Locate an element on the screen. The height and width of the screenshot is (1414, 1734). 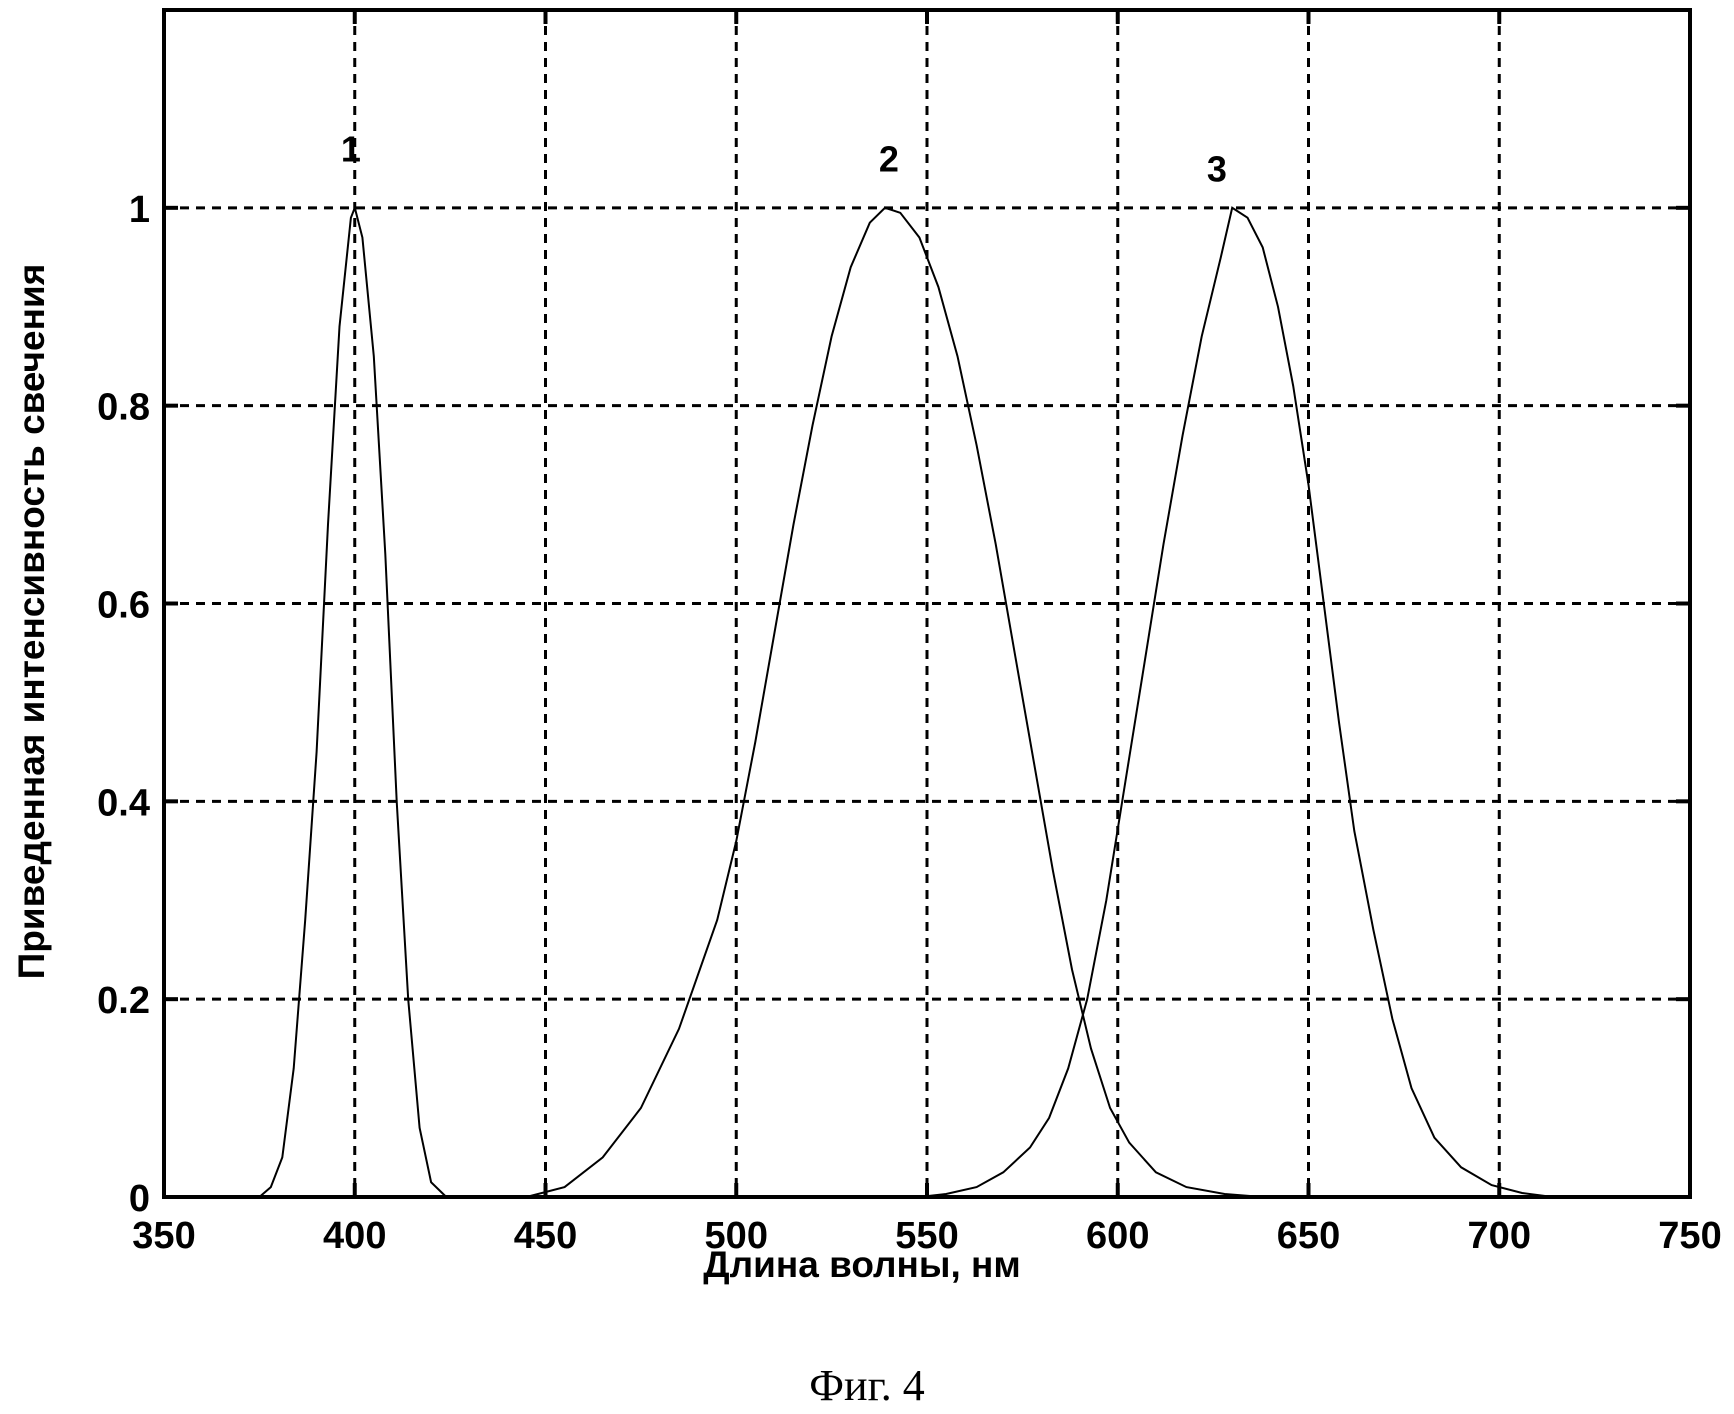
y-tick-label: 0.4 is located at coordinates (123, 803).